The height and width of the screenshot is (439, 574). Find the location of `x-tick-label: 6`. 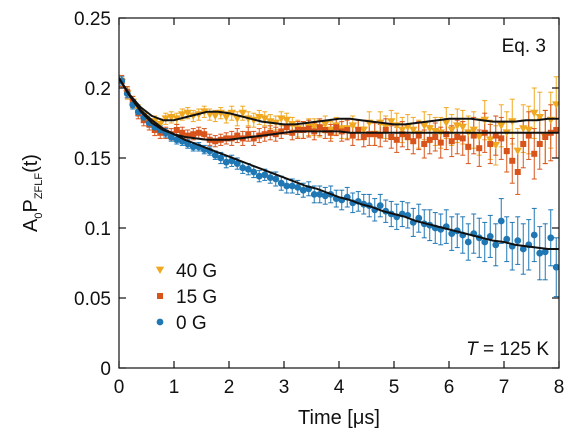

x-tick-label: 6 is located at coordinates (449, 387).